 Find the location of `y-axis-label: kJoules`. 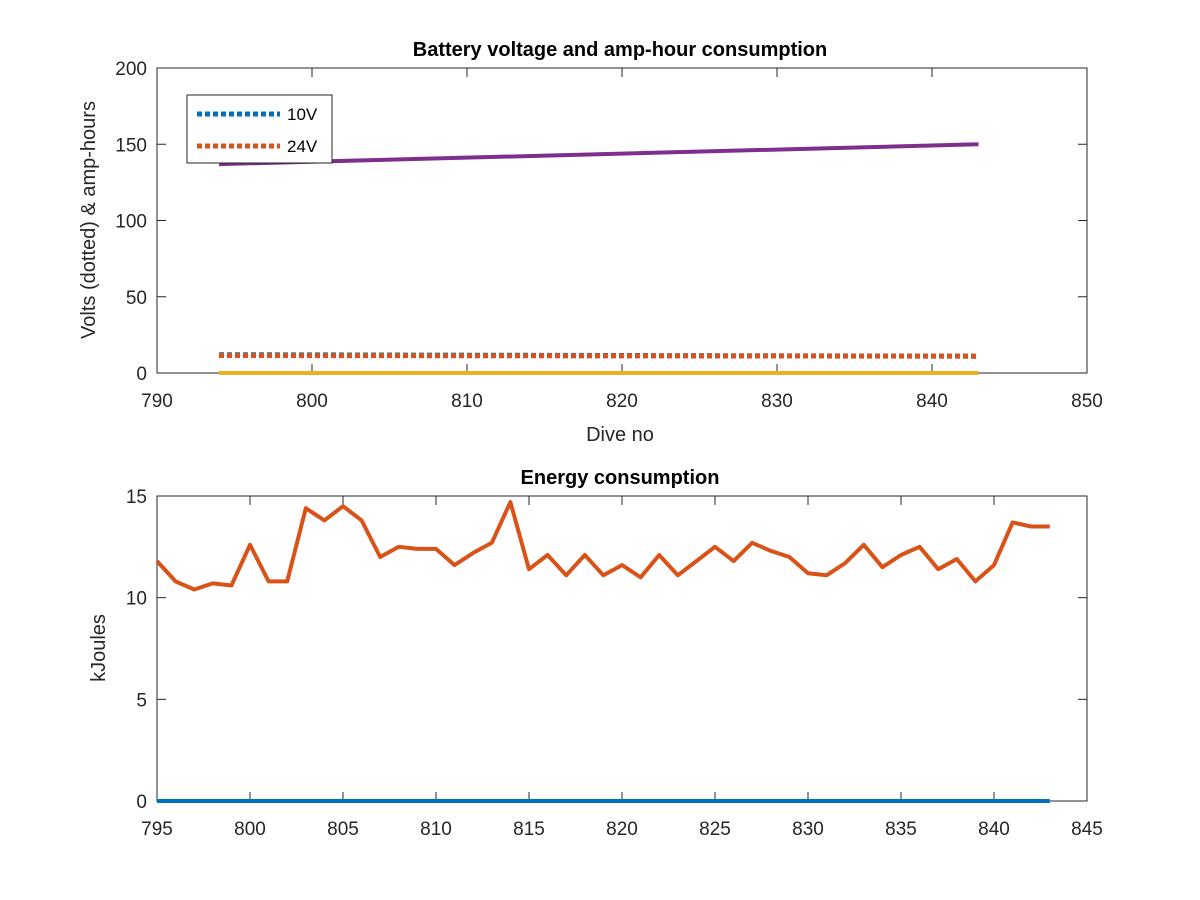

y-axis-label: kJoules is located at coordinates (99, 648).